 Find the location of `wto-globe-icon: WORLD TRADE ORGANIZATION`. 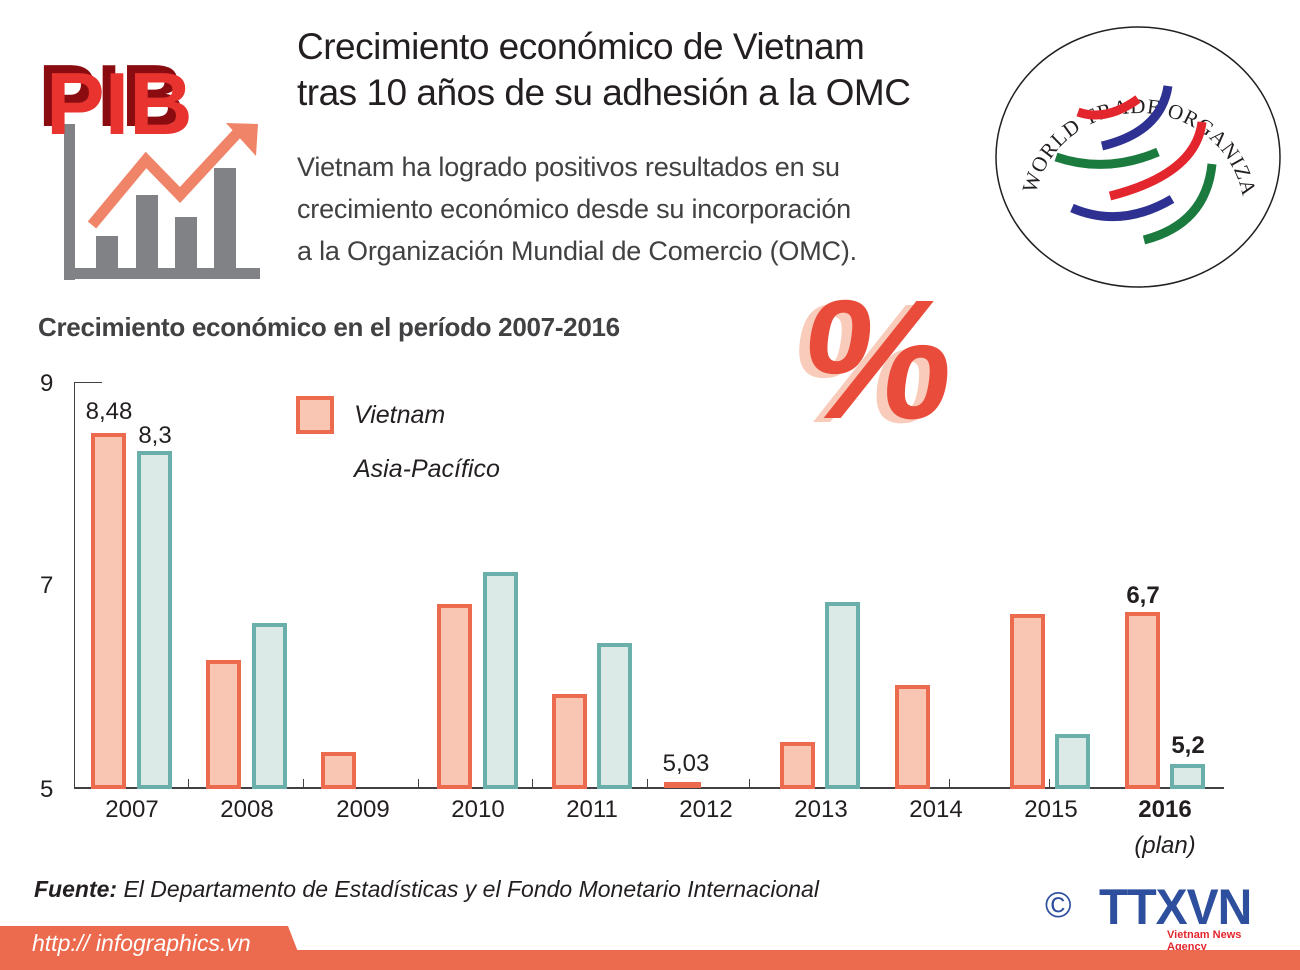

wto-globe-icon: WORLD TRADE ORGANIZATION is located at coordinates (1129, 146).